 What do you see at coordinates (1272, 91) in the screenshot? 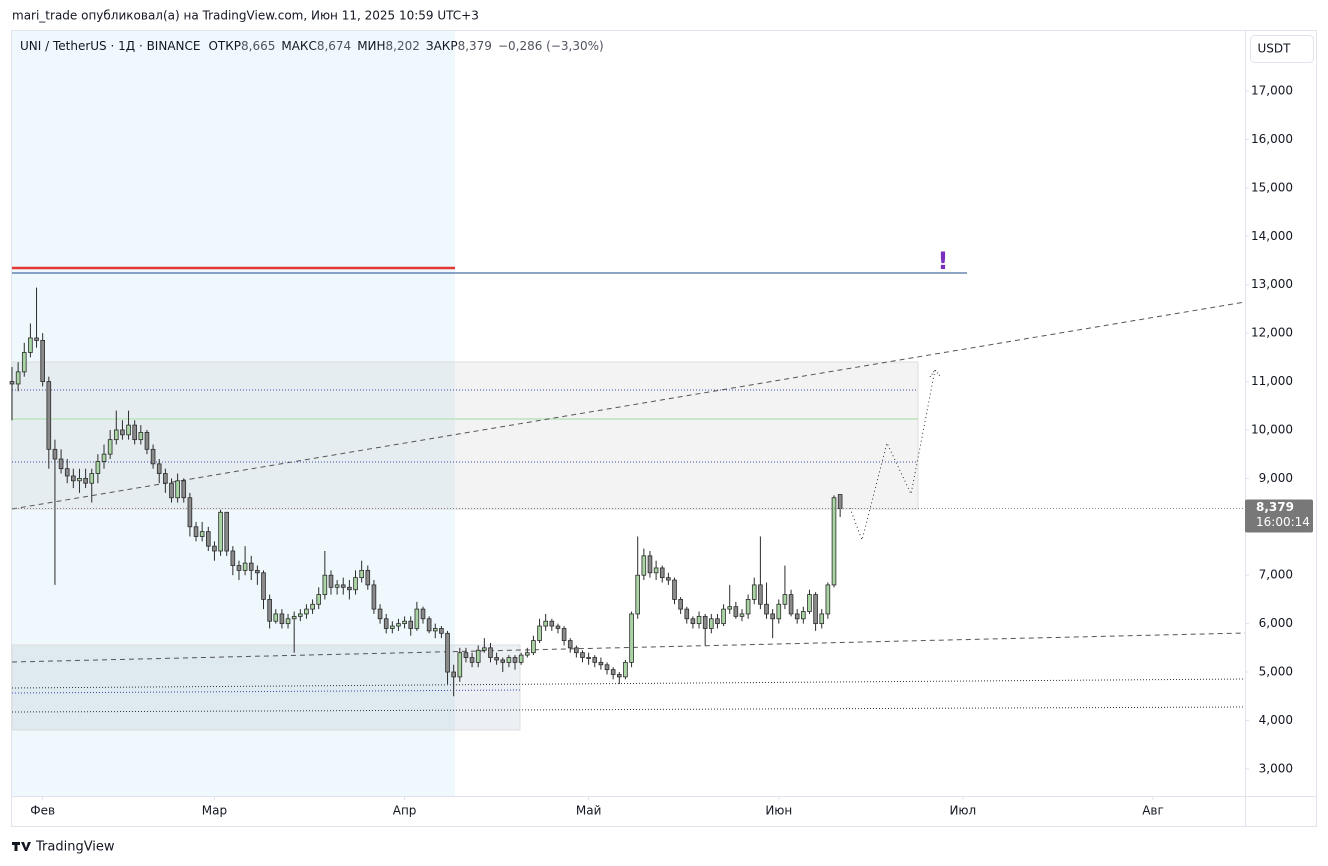
I see `y-tick-label: 17,000` at bounding box center [1272, 91].